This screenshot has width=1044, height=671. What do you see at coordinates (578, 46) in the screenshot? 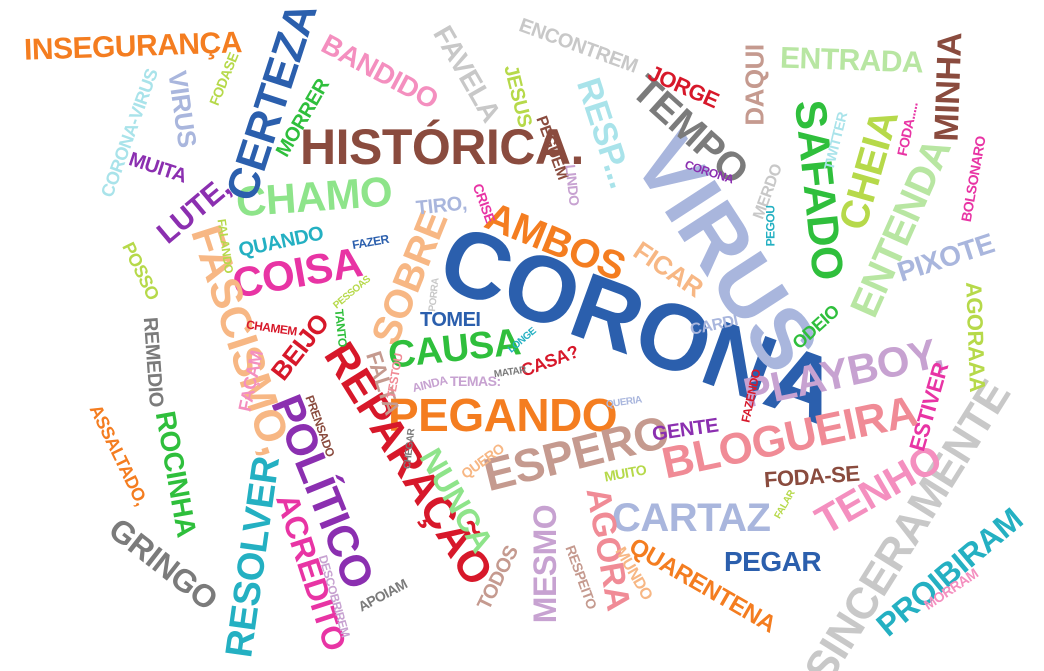
I see `word-encontrem: ENCONTREM` at bounding box center [578, 46].